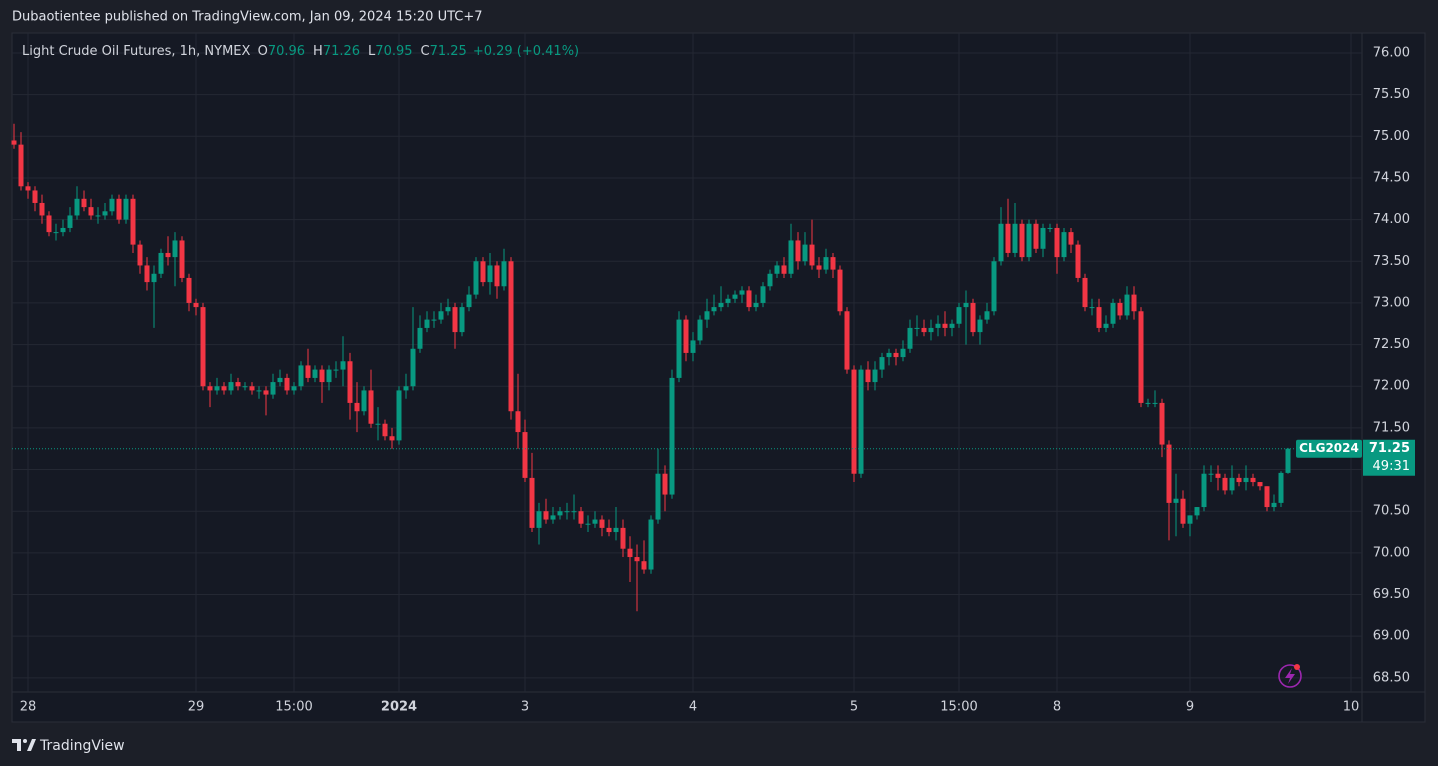 This screenshot has height=766, width=1438. What do you see at coordinates (1391, 386) in the screenshot?
I see `y-tick-label: 72.00` at bounding box center [1391, 386].